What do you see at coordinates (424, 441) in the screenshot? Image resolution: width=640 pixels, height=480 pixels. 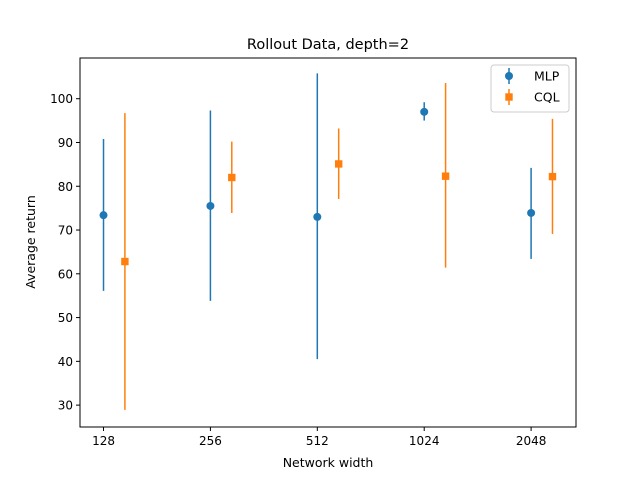 I see `x-tick-label: 1024` at bounding box center [424, 441].